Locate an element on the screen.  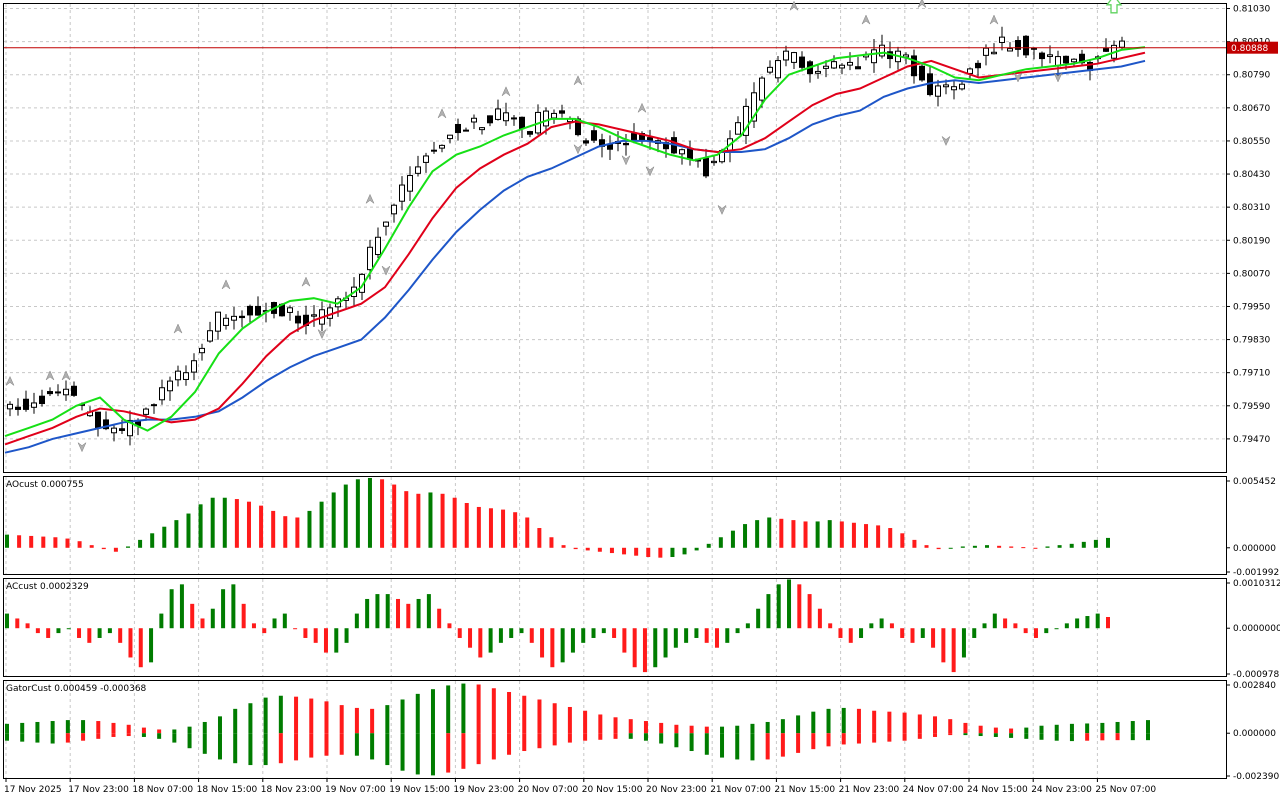
buy-signal-arrow is located at coordinates (1114, 7).